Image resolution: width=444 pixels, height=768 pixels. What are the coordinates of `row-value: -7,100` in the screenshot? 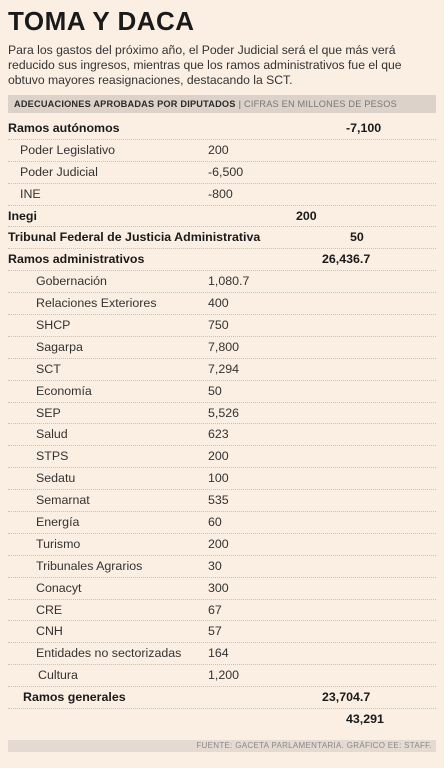 It's located at (364, 128).